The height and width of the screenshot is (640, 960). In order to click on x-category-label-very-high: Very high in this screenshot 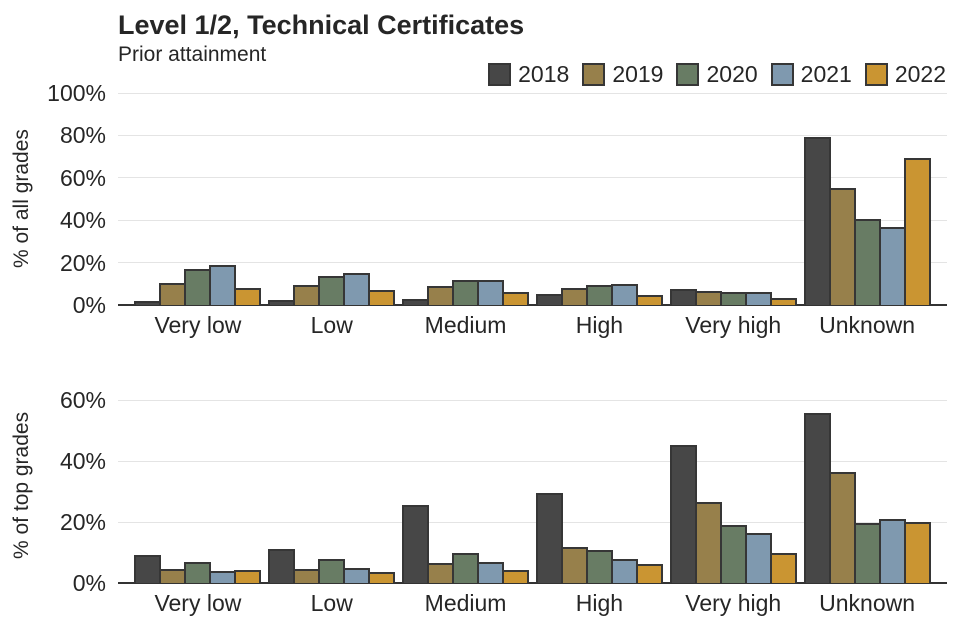, I will do `click(733, 603)`.